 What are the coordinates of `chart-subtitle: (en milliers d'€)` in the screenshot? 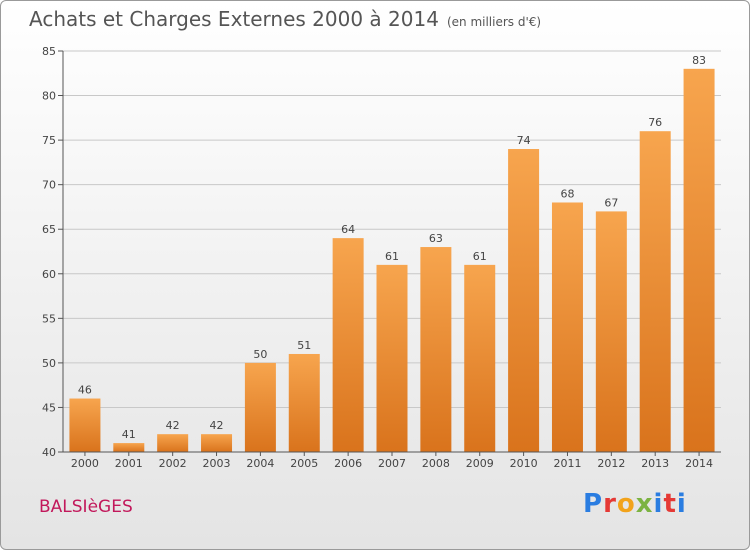 It's located at (494, 22).